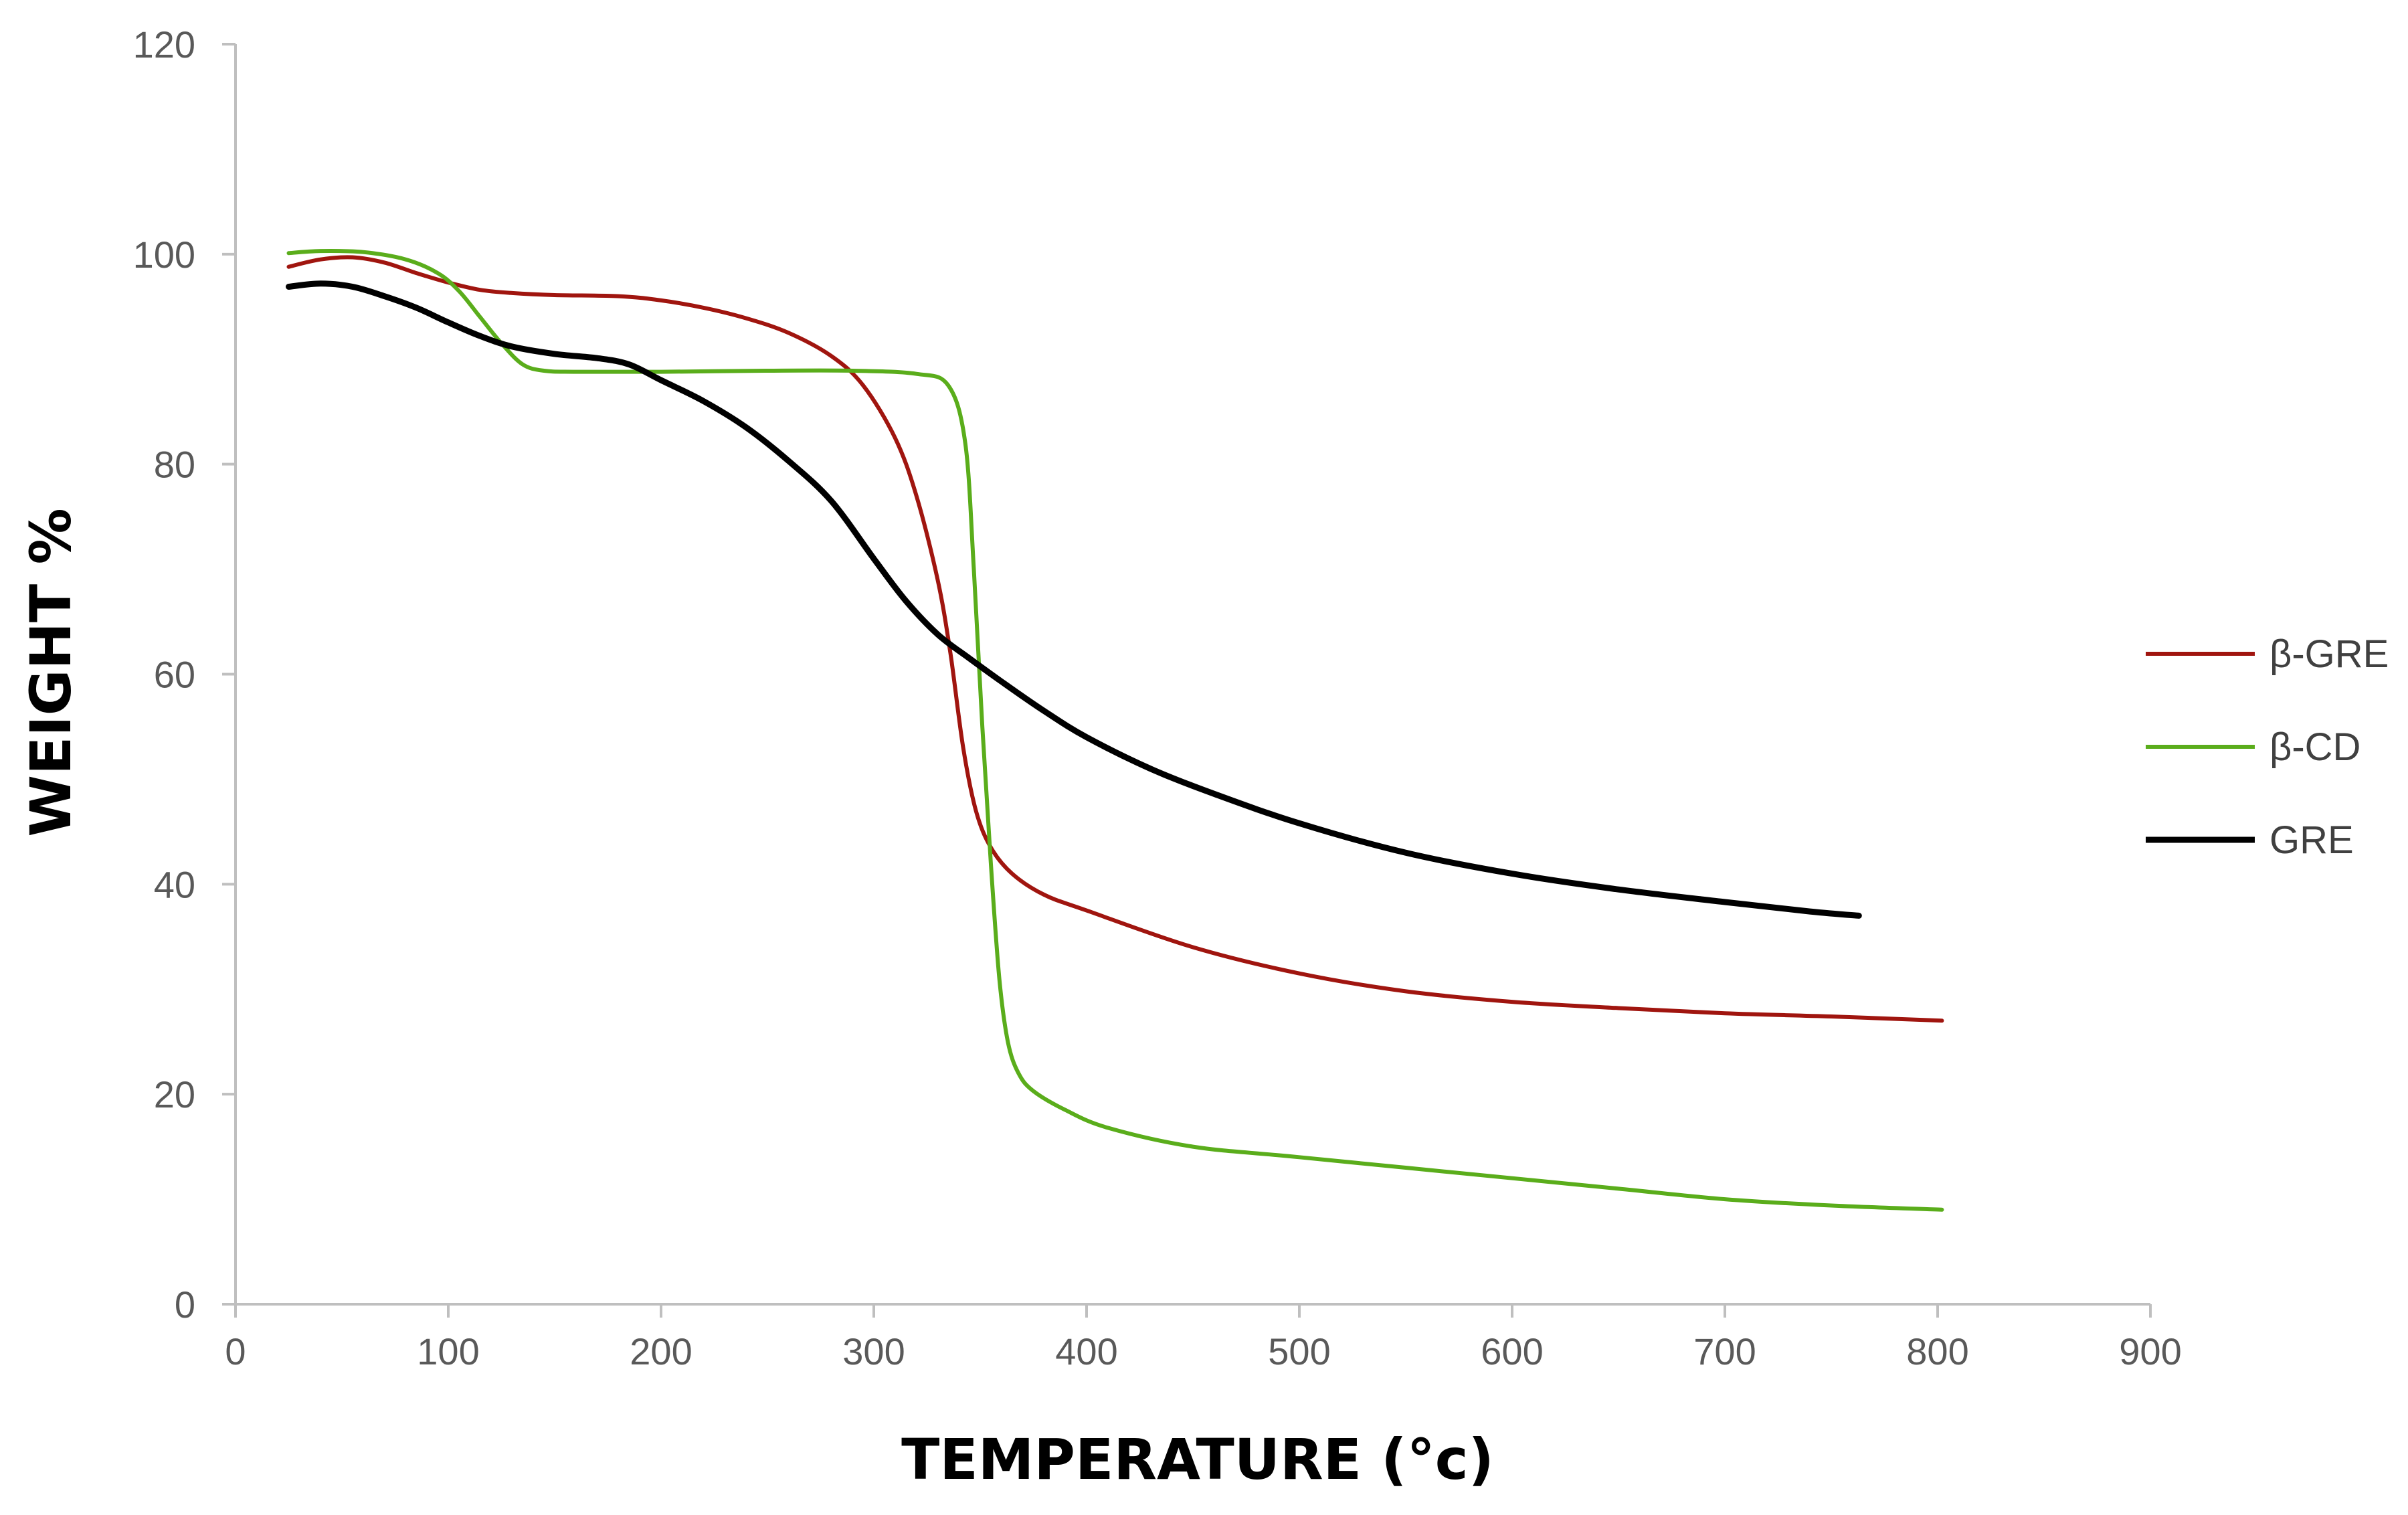 This screenshot has height=1515, width=2408. Describe the element at coordinates (185, 1304) in the screenshot. I see `y-tick-label: 0` at that location.